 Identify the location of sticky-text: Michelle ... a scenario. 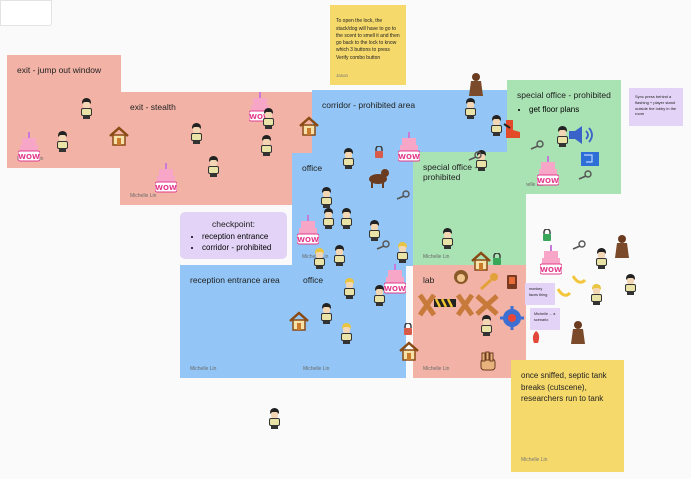
(545, 317).